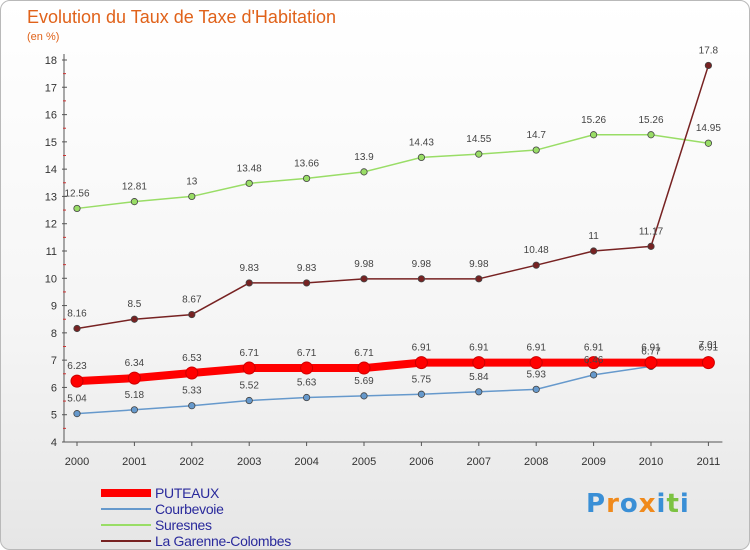 The image size is (750, 550). Describe the element at coordinates (54, 361) in the screenshot. I see `y-tick-label: 7` at that location.